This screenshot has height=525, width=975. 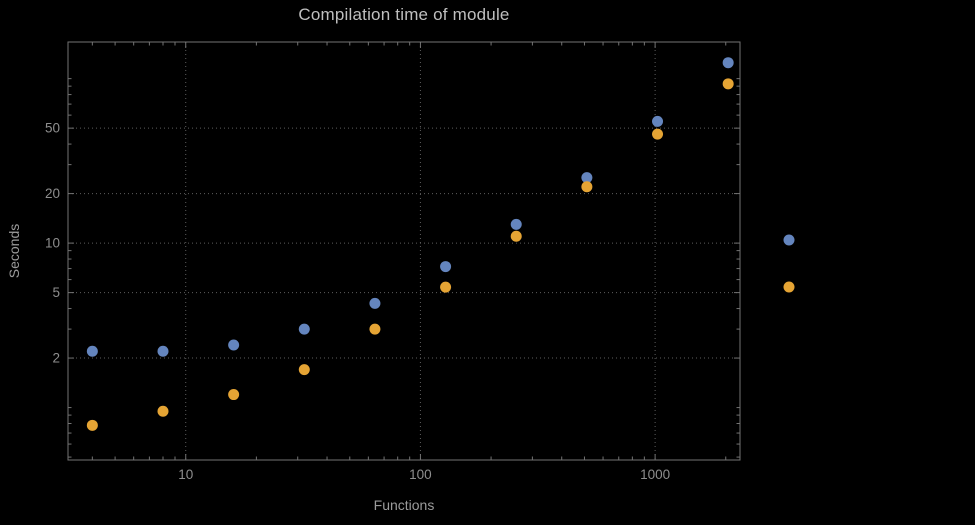 What do you see at coordinates (52, 193) in the screenshot?
I see `y-tick-label: 20` at bounding box center [52, 193].